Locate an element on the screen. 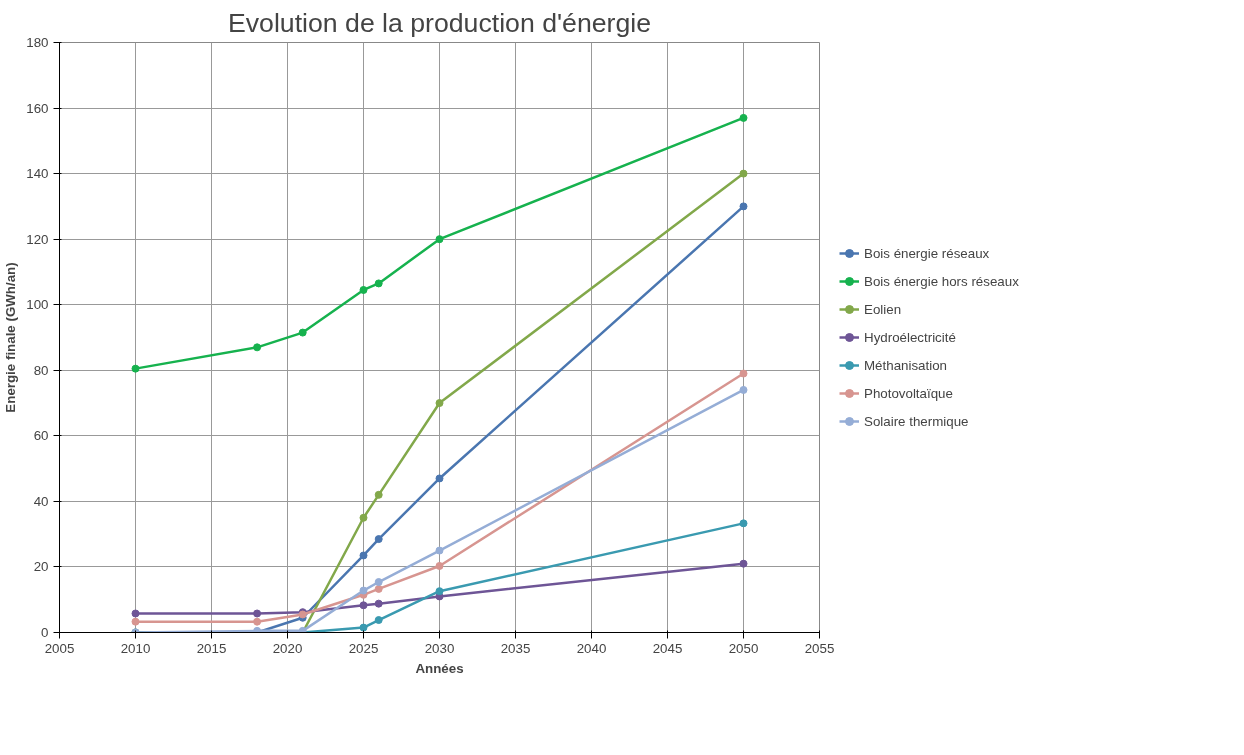 The image size is (1244, 755). y-tick-label: 80 is located at coordinates (41, 370).